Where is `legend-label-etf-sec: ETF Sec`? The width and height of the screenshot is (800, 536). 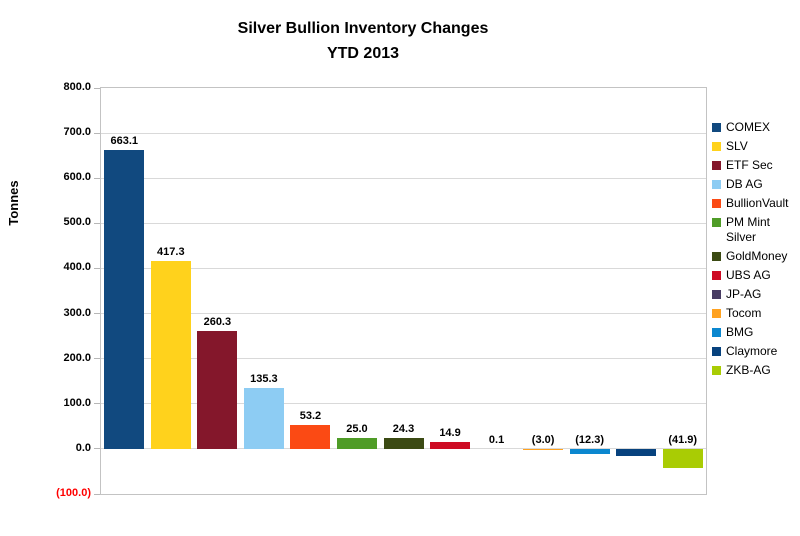 legend-label-etf-sec: ETF Sec is located at coordinates (749, 165).